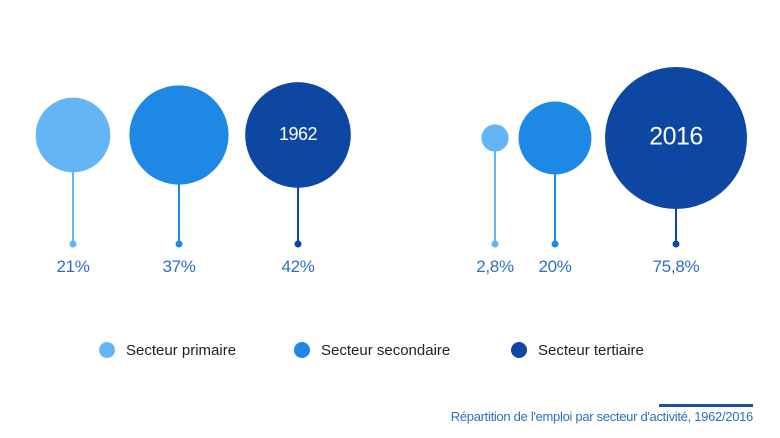  I want to click on value-label-2016-secondaire: 20%, so click(554, 266).